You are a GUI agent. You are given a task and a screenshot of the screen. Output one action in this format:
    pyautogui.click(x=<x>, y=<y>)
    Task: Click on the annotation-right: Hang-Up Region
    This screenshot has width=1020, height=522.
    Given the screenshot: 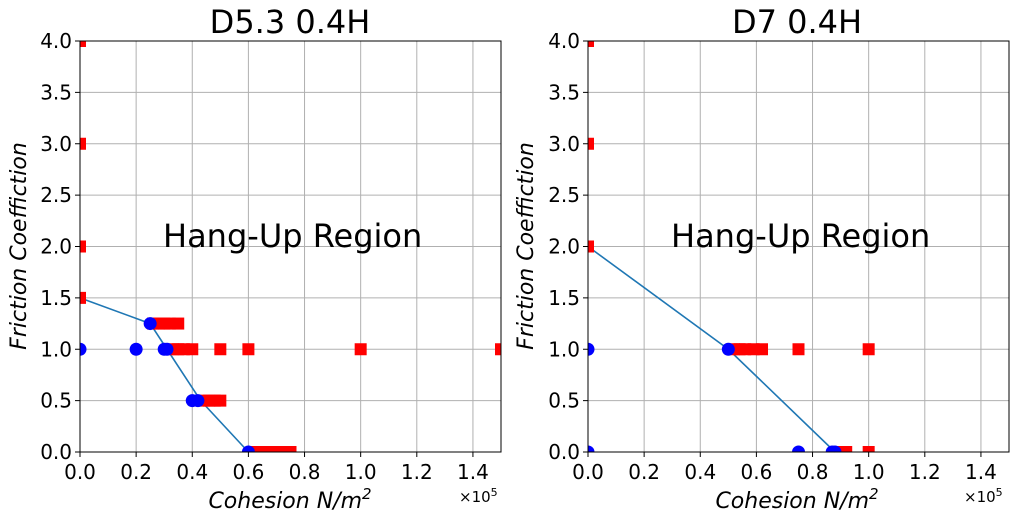 What is the action you would take?
    pyautogui.click(x=800, y=236)
    